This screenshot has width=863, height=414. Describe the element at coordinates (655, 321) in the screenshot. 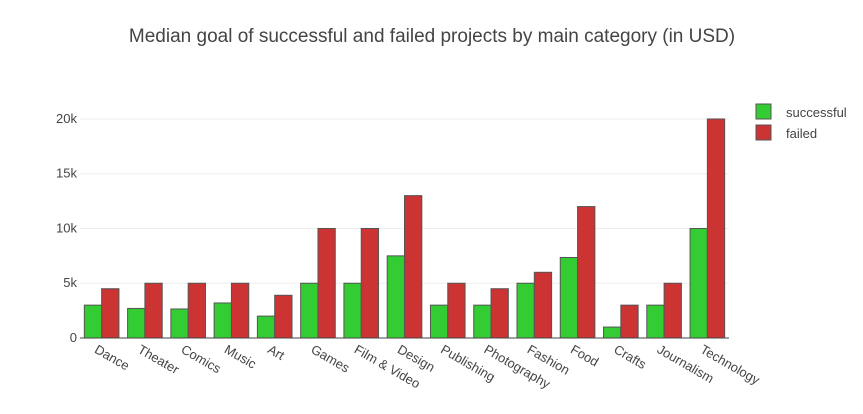

I see `bar-successful-journalism` at that location.